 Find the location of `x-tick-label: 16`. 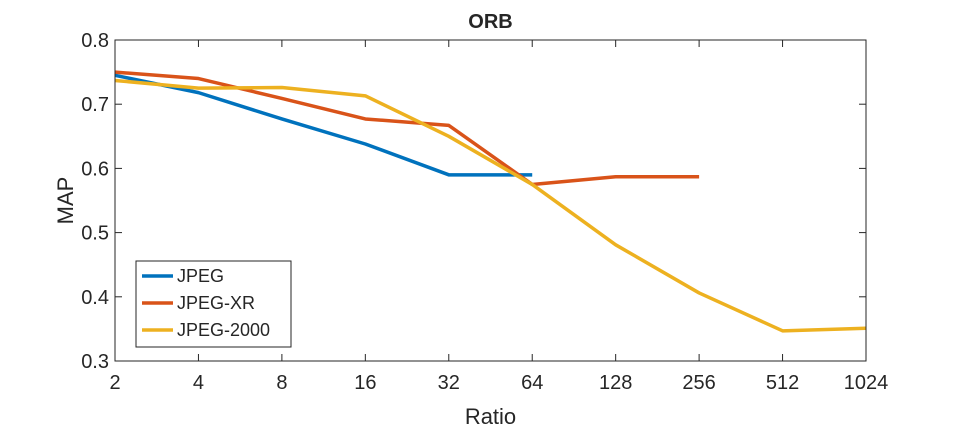

x-tick-label: 16 is located at coordinates (365, 383).